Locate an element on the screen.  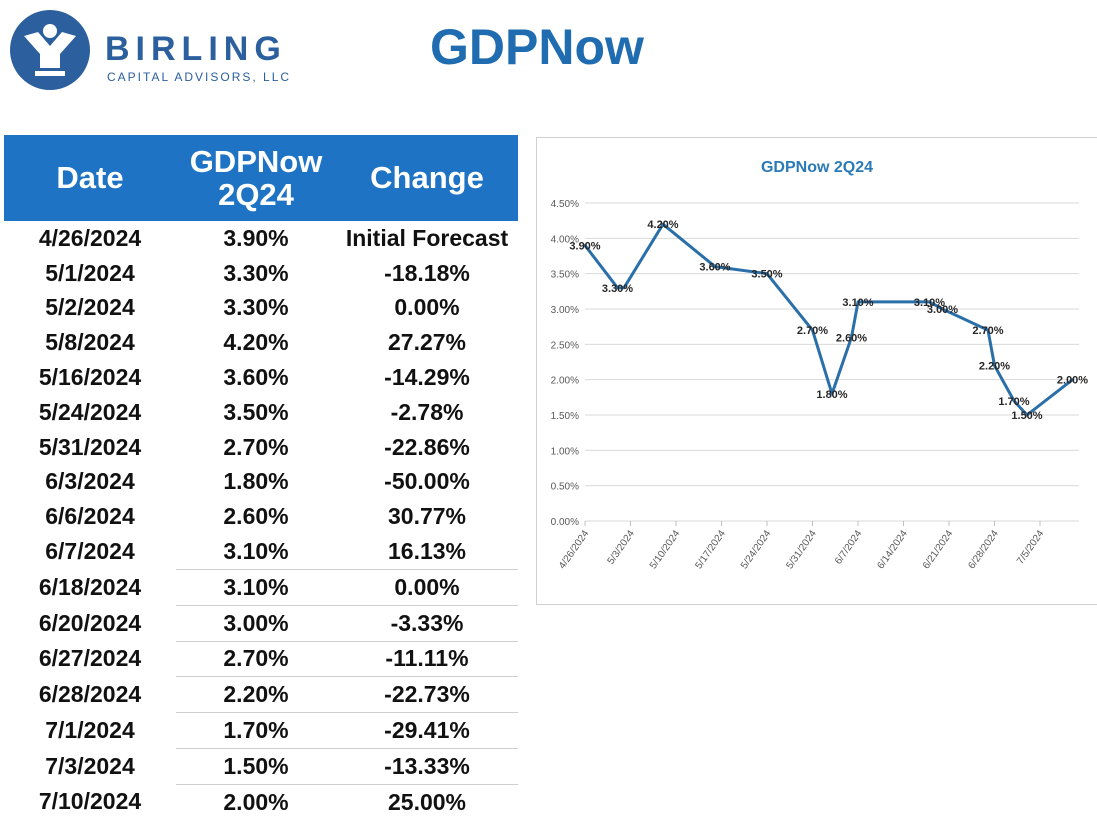
data-label: 3.50% is located at coordinates (766, 275).